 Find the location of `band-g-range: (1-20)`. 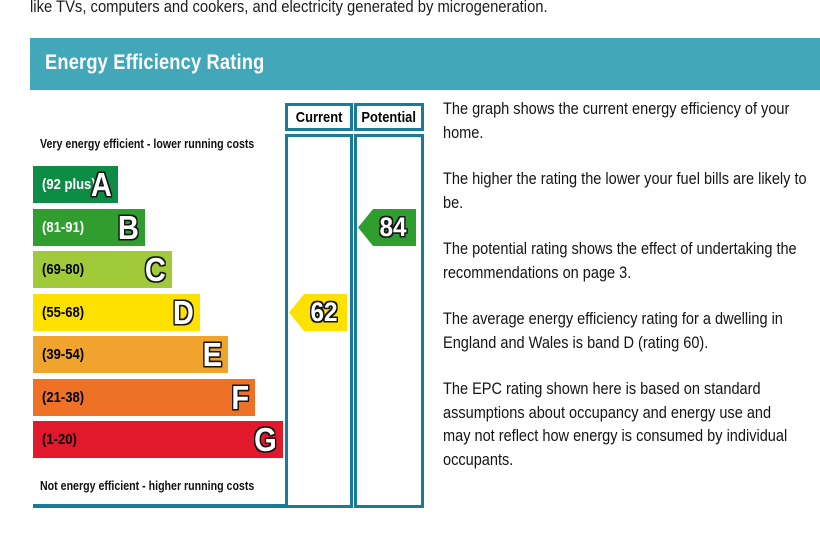

band-g-range: (1-20) is located at coordinates (59, 439).